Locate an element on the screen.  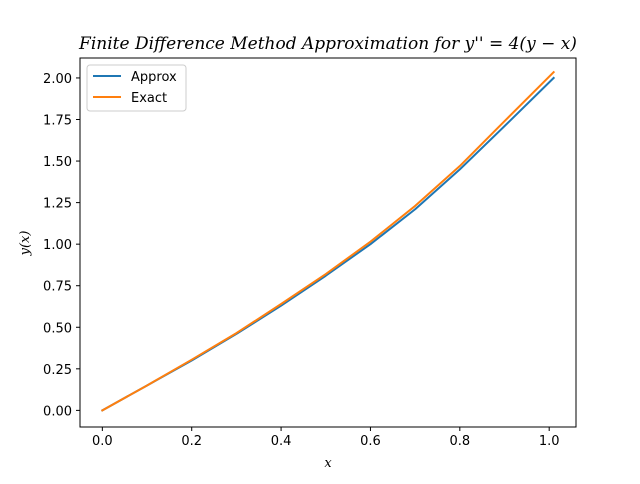
y-tick-label: 1.75 is located at coordinates (57, 121).